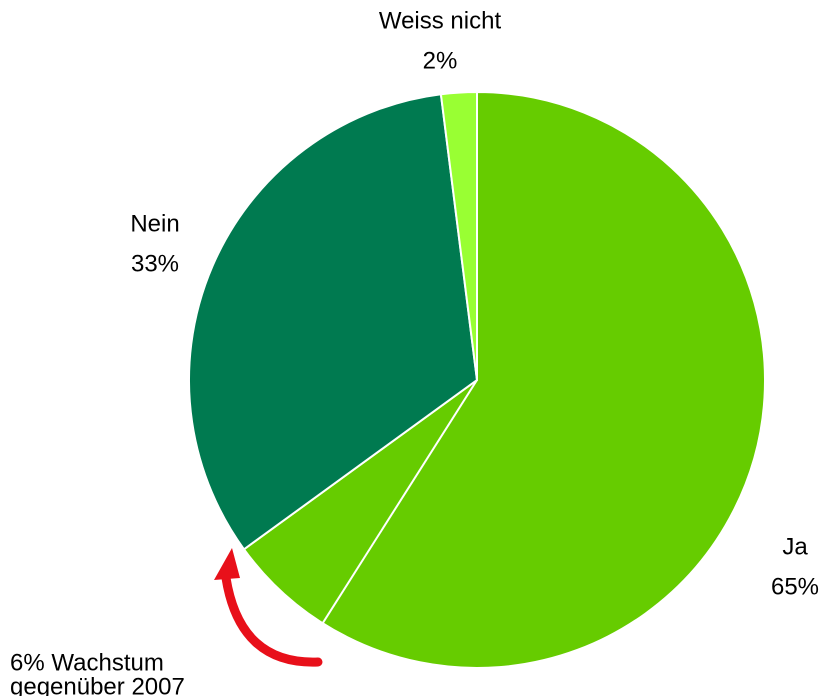 This screenshot has width=824, height=696. What do you see at coordinates (440, 60) in the screenshot?
I see `slice-value: 2%` at bounding box center [440, 60].